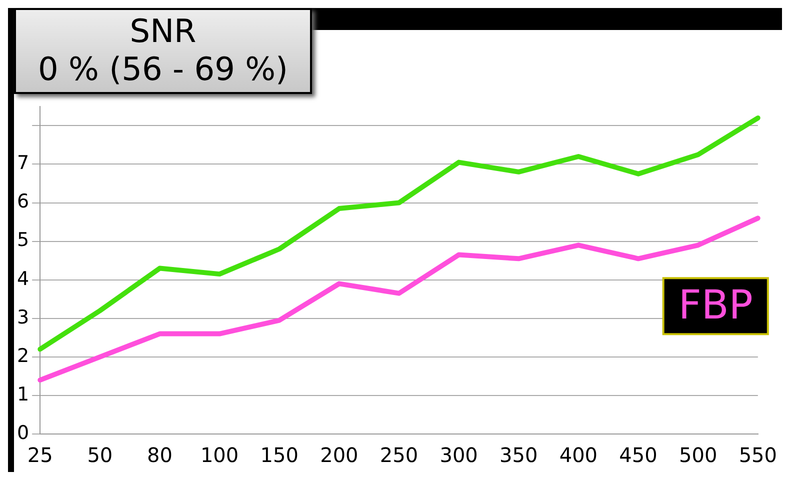  What do you see at coordinates (715, 305) in the screenshot?
I see `series-label: FBP` at bounding box center [715, 305].